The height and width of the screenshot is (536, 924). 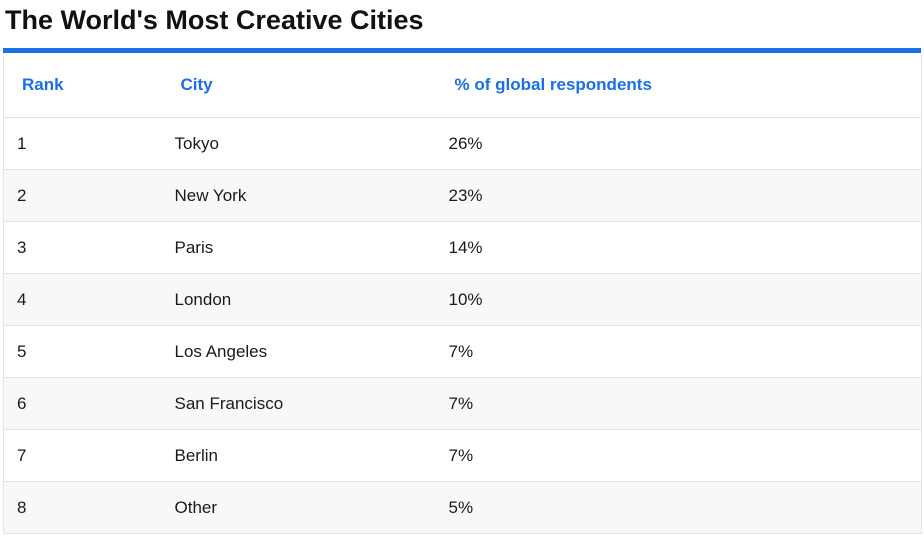 I want to click on city-cell: Berlin, so click(x=299, y=455).